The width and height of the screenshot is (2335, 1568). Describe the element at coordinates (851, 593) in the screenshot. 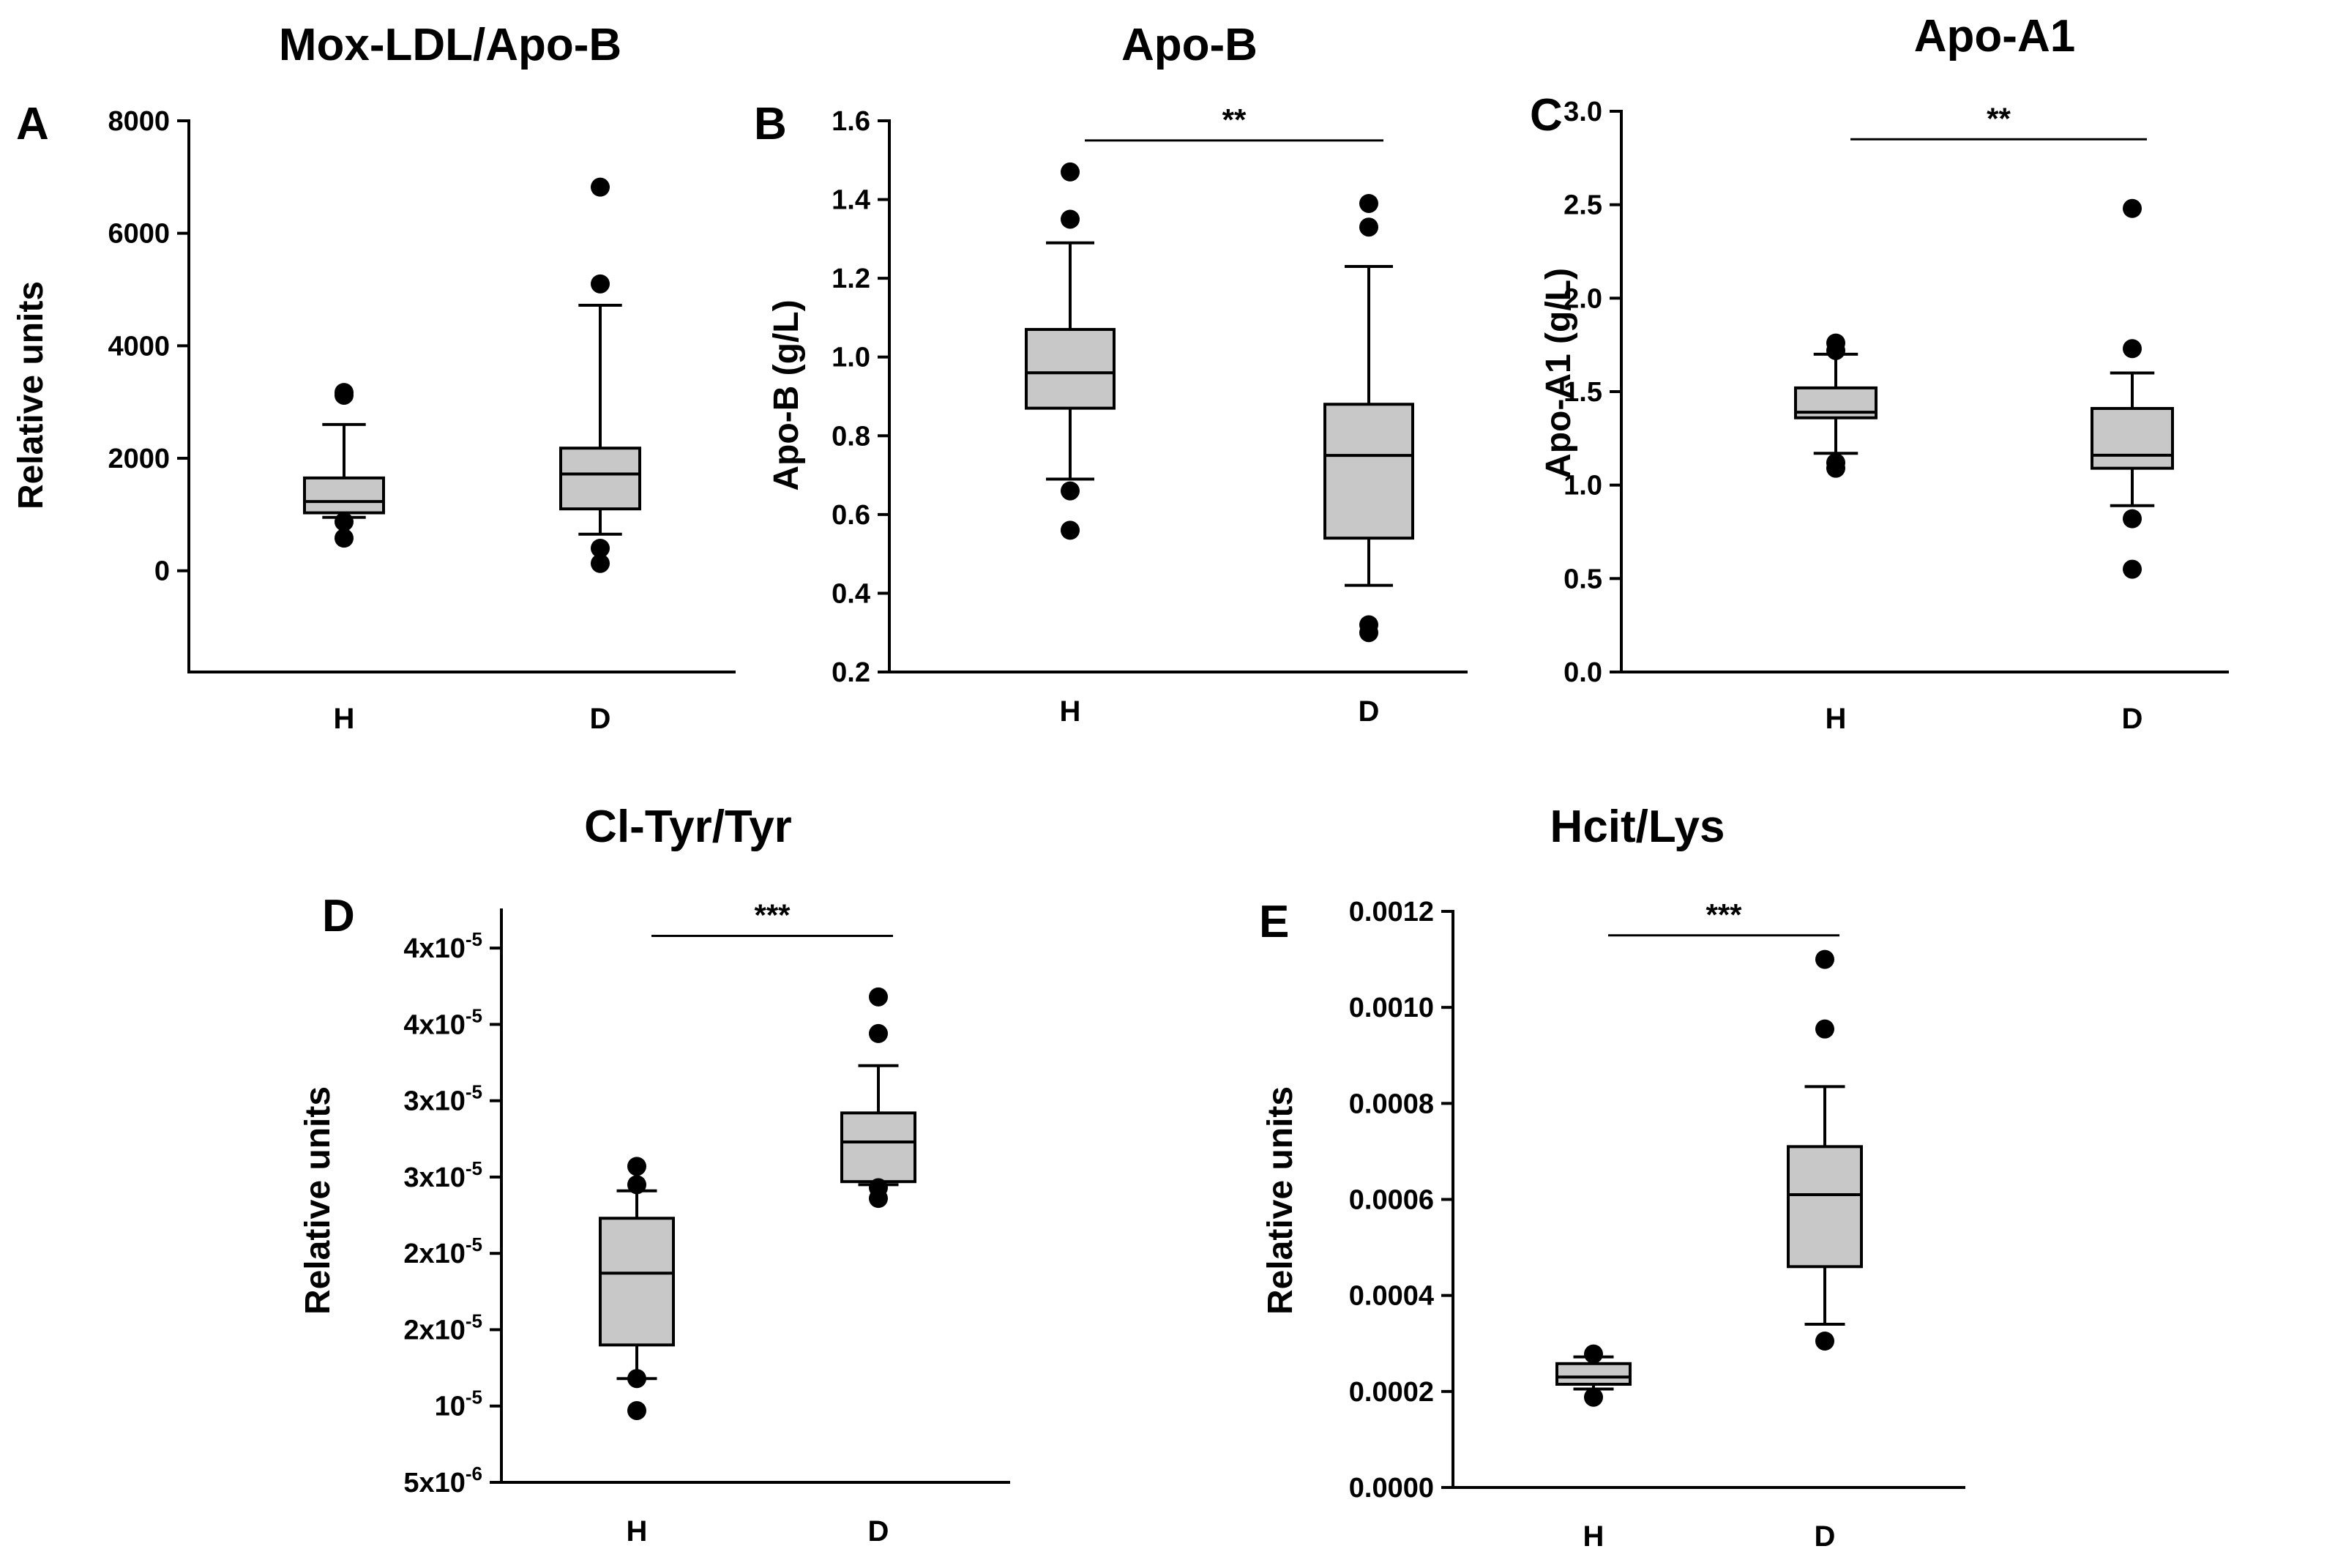

I see `y-tick-label: 0.4` at that location.